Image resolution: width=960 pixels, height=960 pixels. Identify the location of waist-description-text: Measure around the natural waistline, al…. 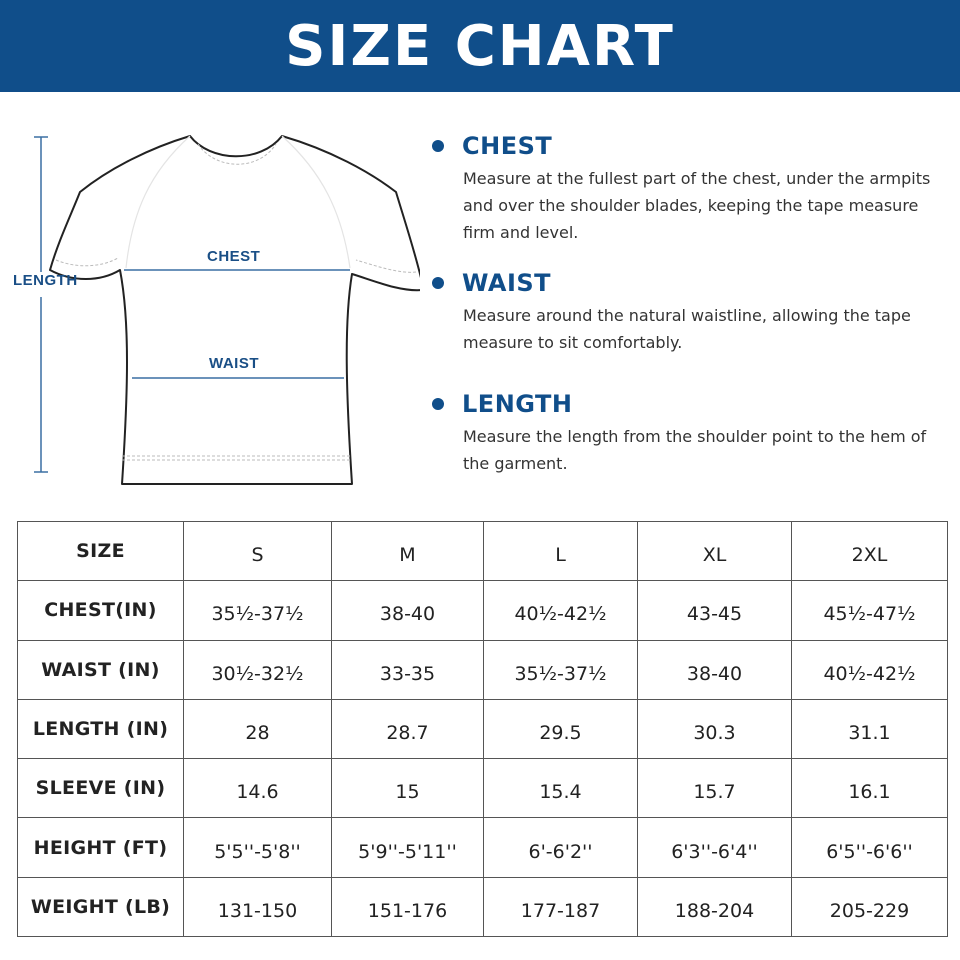
(687, 329).